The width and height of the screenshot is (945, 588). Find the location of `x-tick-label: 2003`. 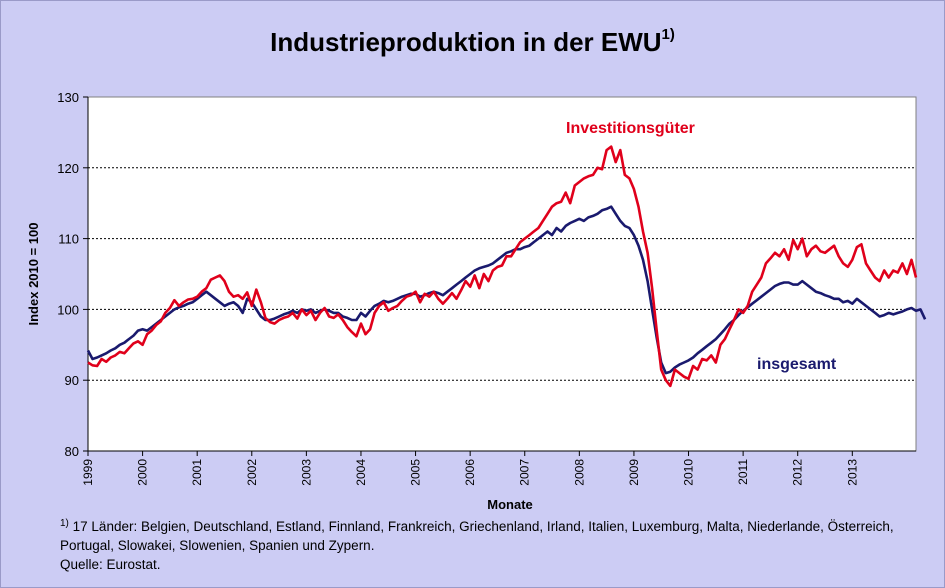

x-tick-label: 2003 is located at coordinates (306, 472).